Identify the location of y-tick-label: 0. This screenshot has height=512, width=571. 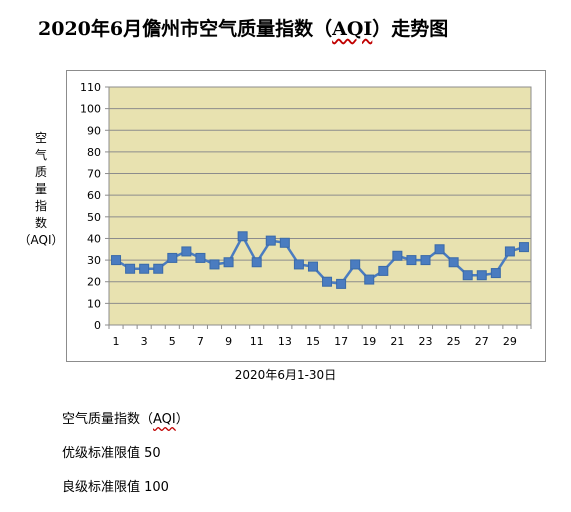
(97, 325).